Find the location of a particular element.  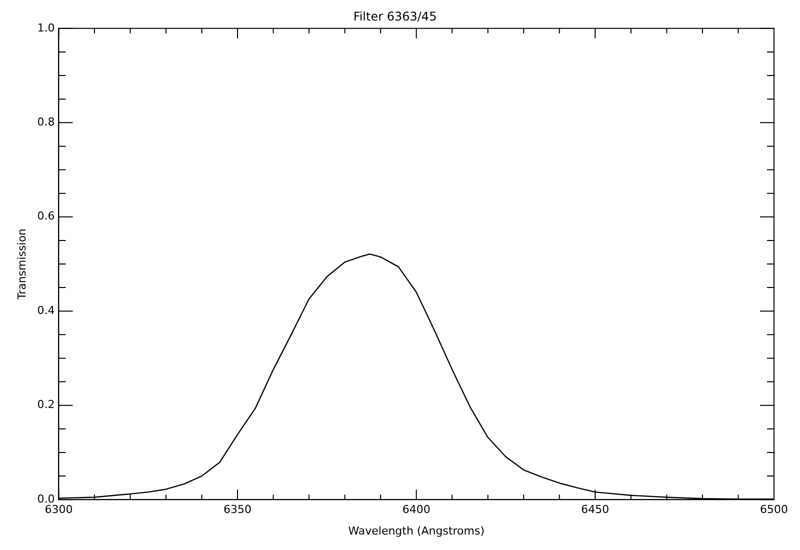

chart-title: Filter 6363/45 is located at coordinates (395, 16).